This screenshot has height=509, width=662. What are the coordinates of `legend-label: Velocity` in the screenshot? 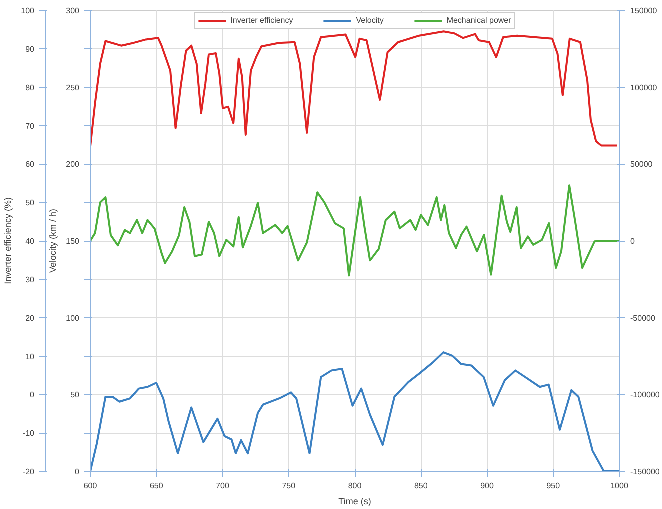 It's located at (370, 20).